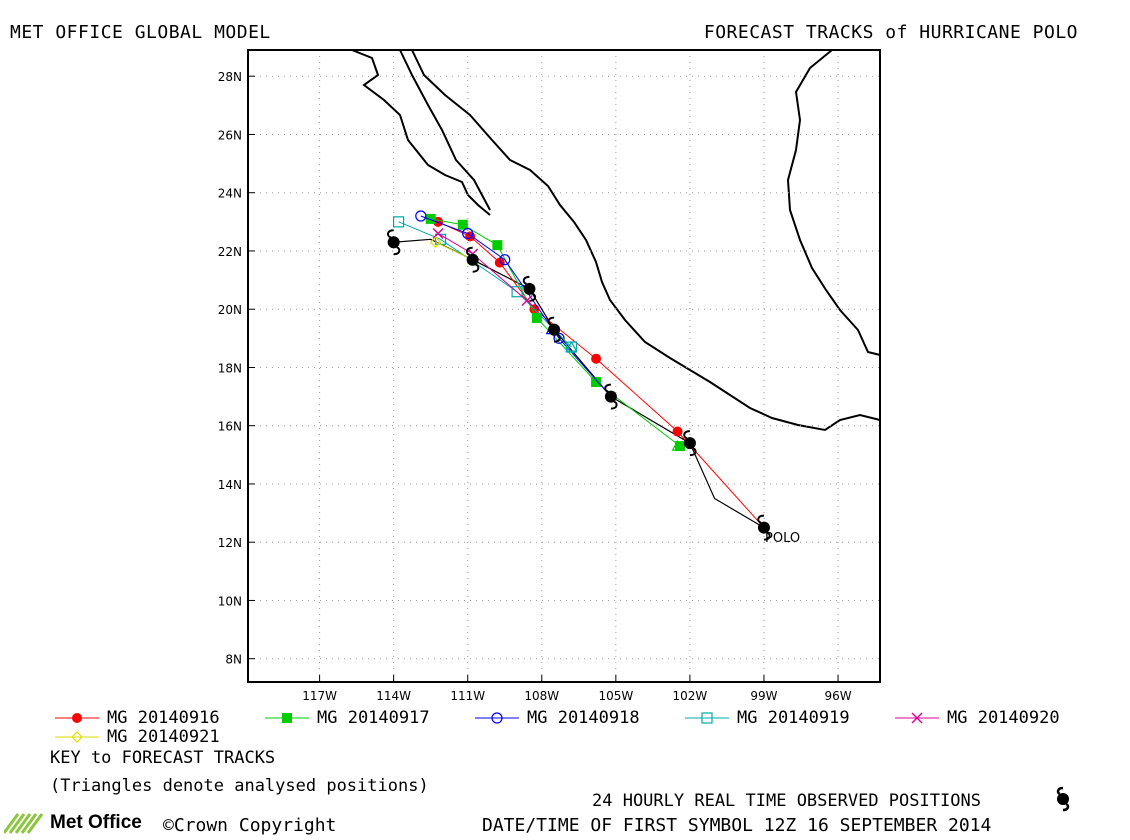 This screenshot has height=840, width=1130. I want to click on legend-key-title: KEY to FORECAST TRACKS, so click(163, 758).